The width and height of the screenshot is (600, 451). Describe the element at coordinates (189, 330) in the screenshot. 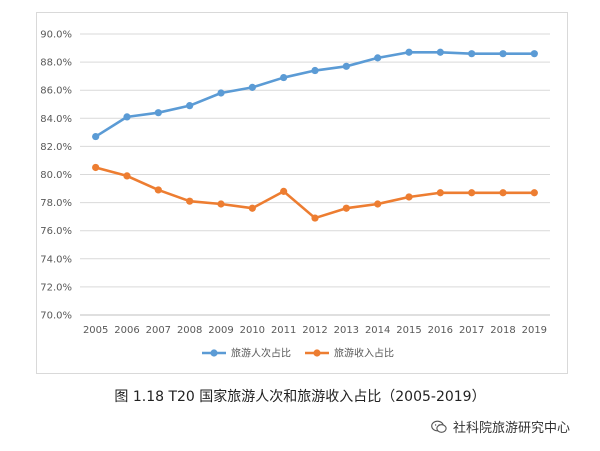

I see `x-tick-label: 2008` at that location.